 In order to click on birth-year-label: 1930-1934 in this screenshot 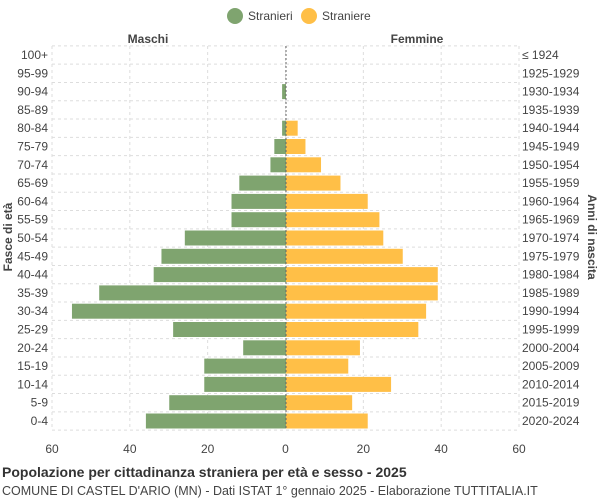, I will do `click(551, 92)`.